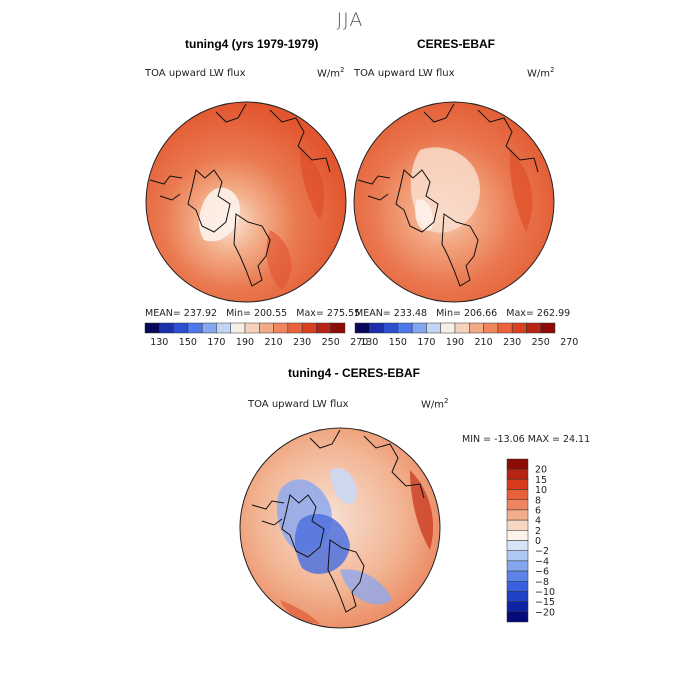 The height and width of the screenshot is (700, 700). I want to click on map-model-border, so click(246, 202).